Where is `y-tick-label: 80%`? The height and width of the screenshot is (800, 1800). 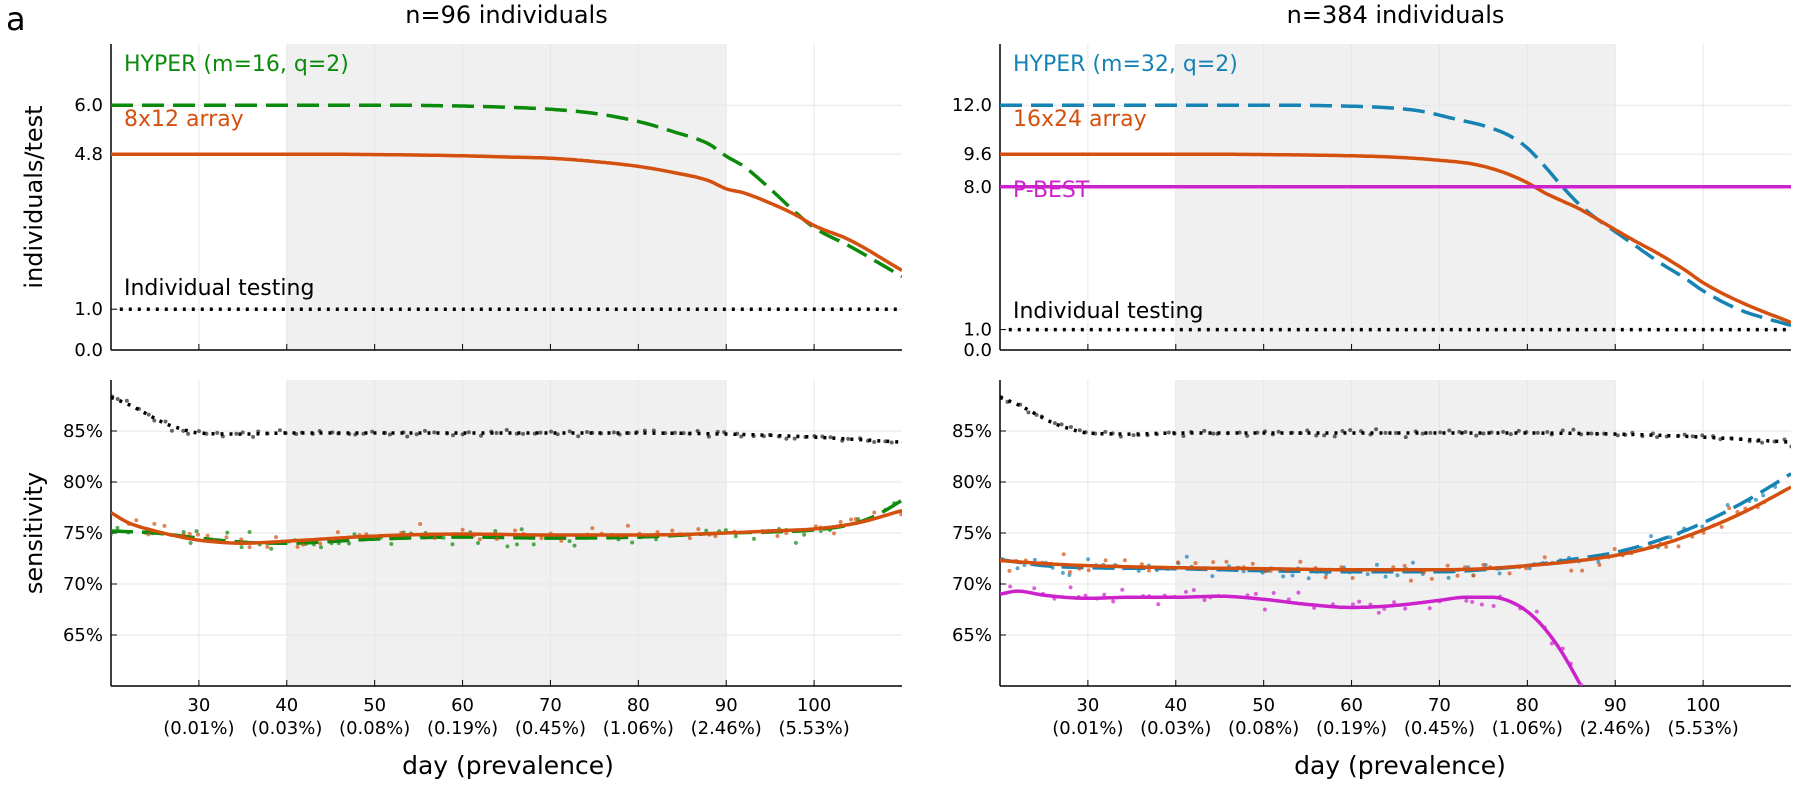
y-tick-label: 80% is located at coordinates (83, 482).